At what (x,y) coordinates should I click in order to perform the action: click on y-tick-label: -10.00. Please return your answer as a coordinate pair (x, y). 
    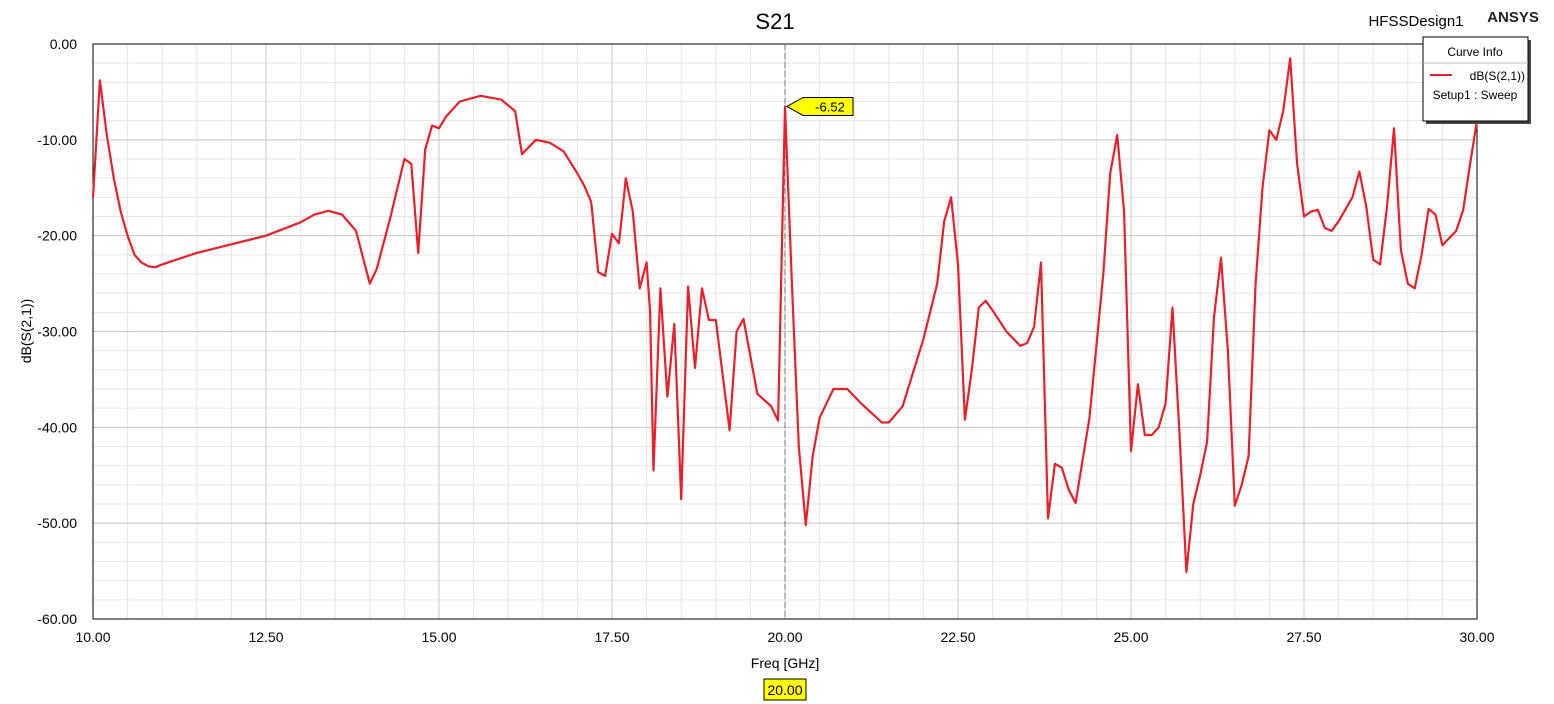
    Looking at the image, I should click on (57, 140).